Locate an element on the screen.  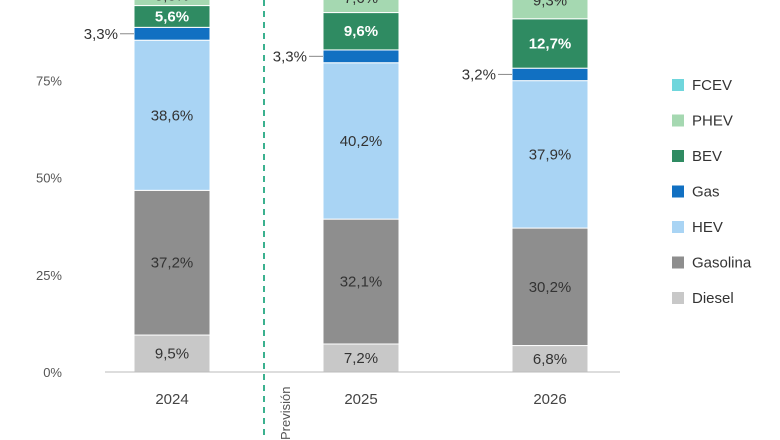
data-label: 40,2% is located at coordinates (361, 141).